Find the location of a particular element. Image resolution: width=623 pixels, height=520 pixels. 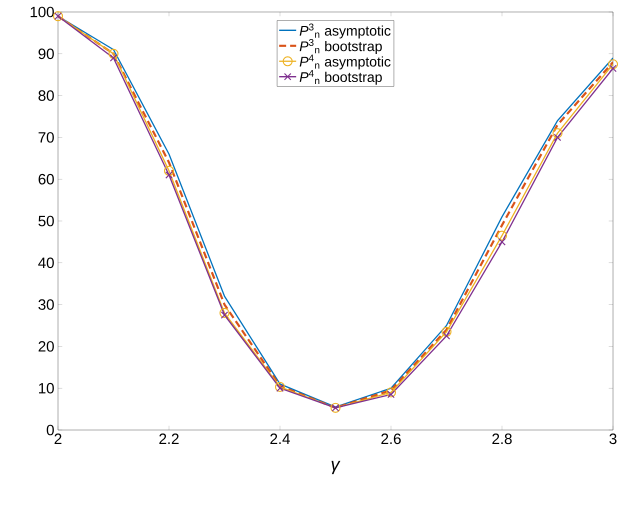

y-tick-label: 30 is located at coordinates (46, 304).